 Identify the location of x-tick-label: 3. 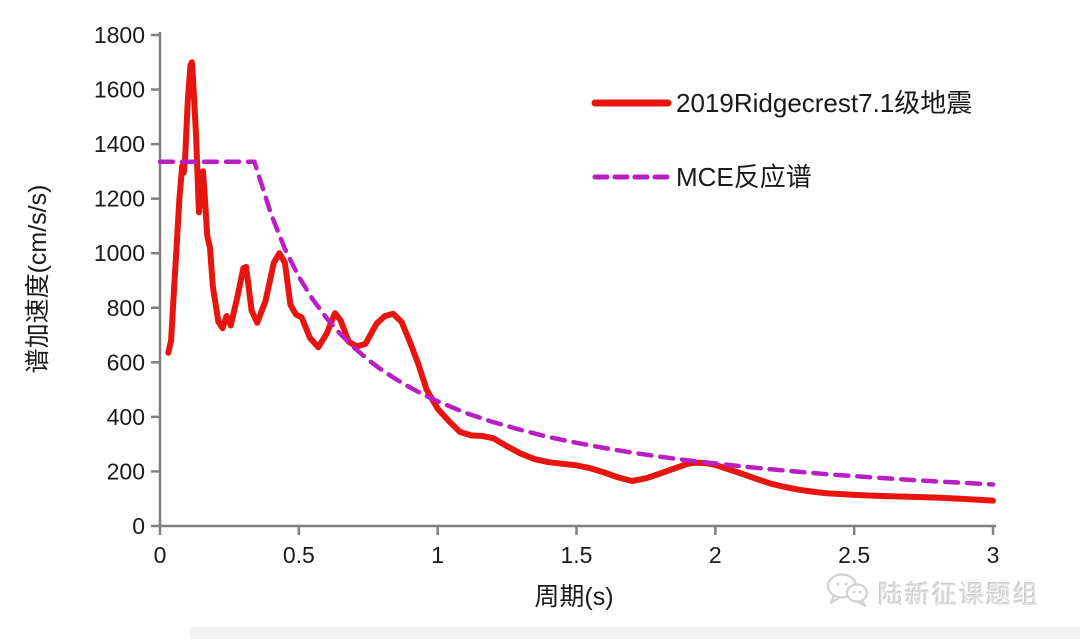
(993, 555).